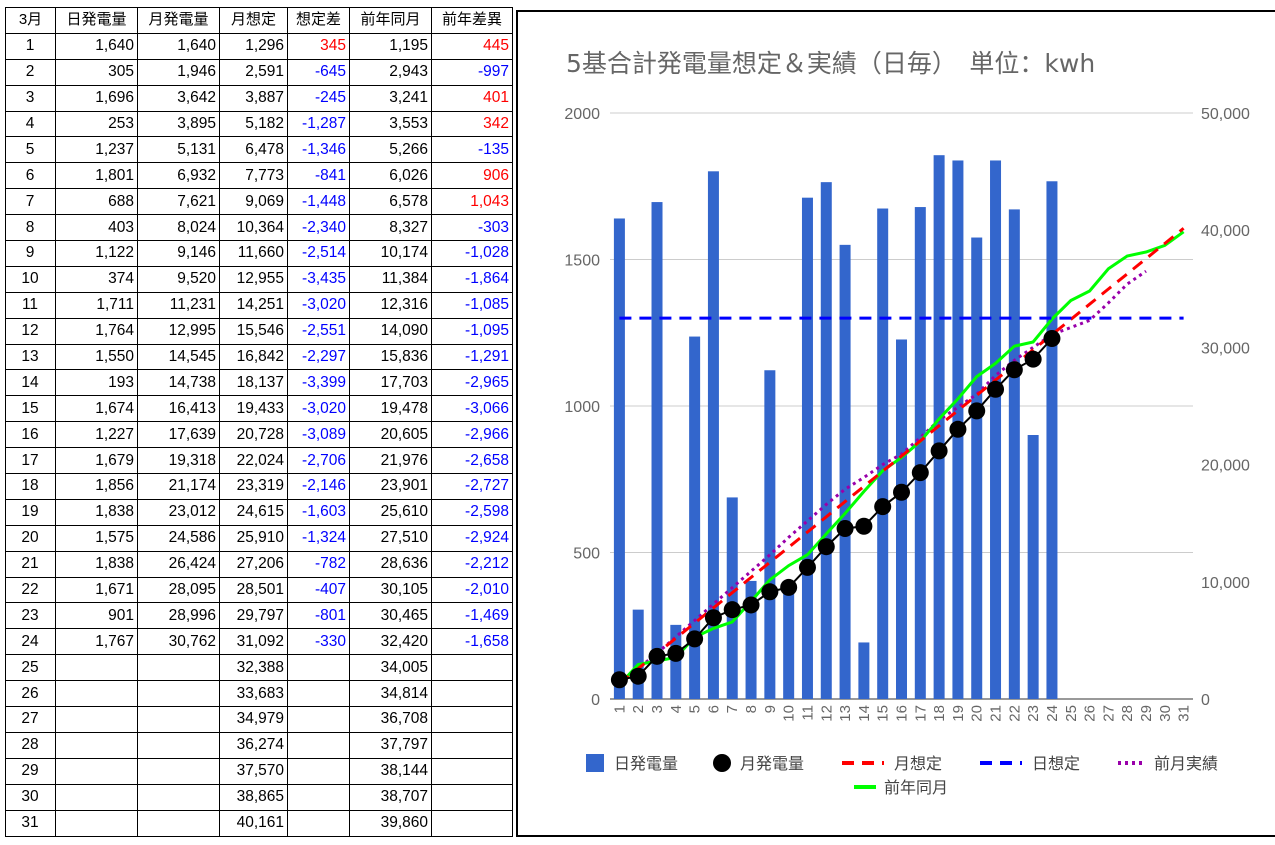 Image resolution: width=1275 pixels, height=845 pixels. What do you see at coordinates (253, 771) in the screenshot?
I see `table-cell: 37,570` at bounding box center [253, 771].